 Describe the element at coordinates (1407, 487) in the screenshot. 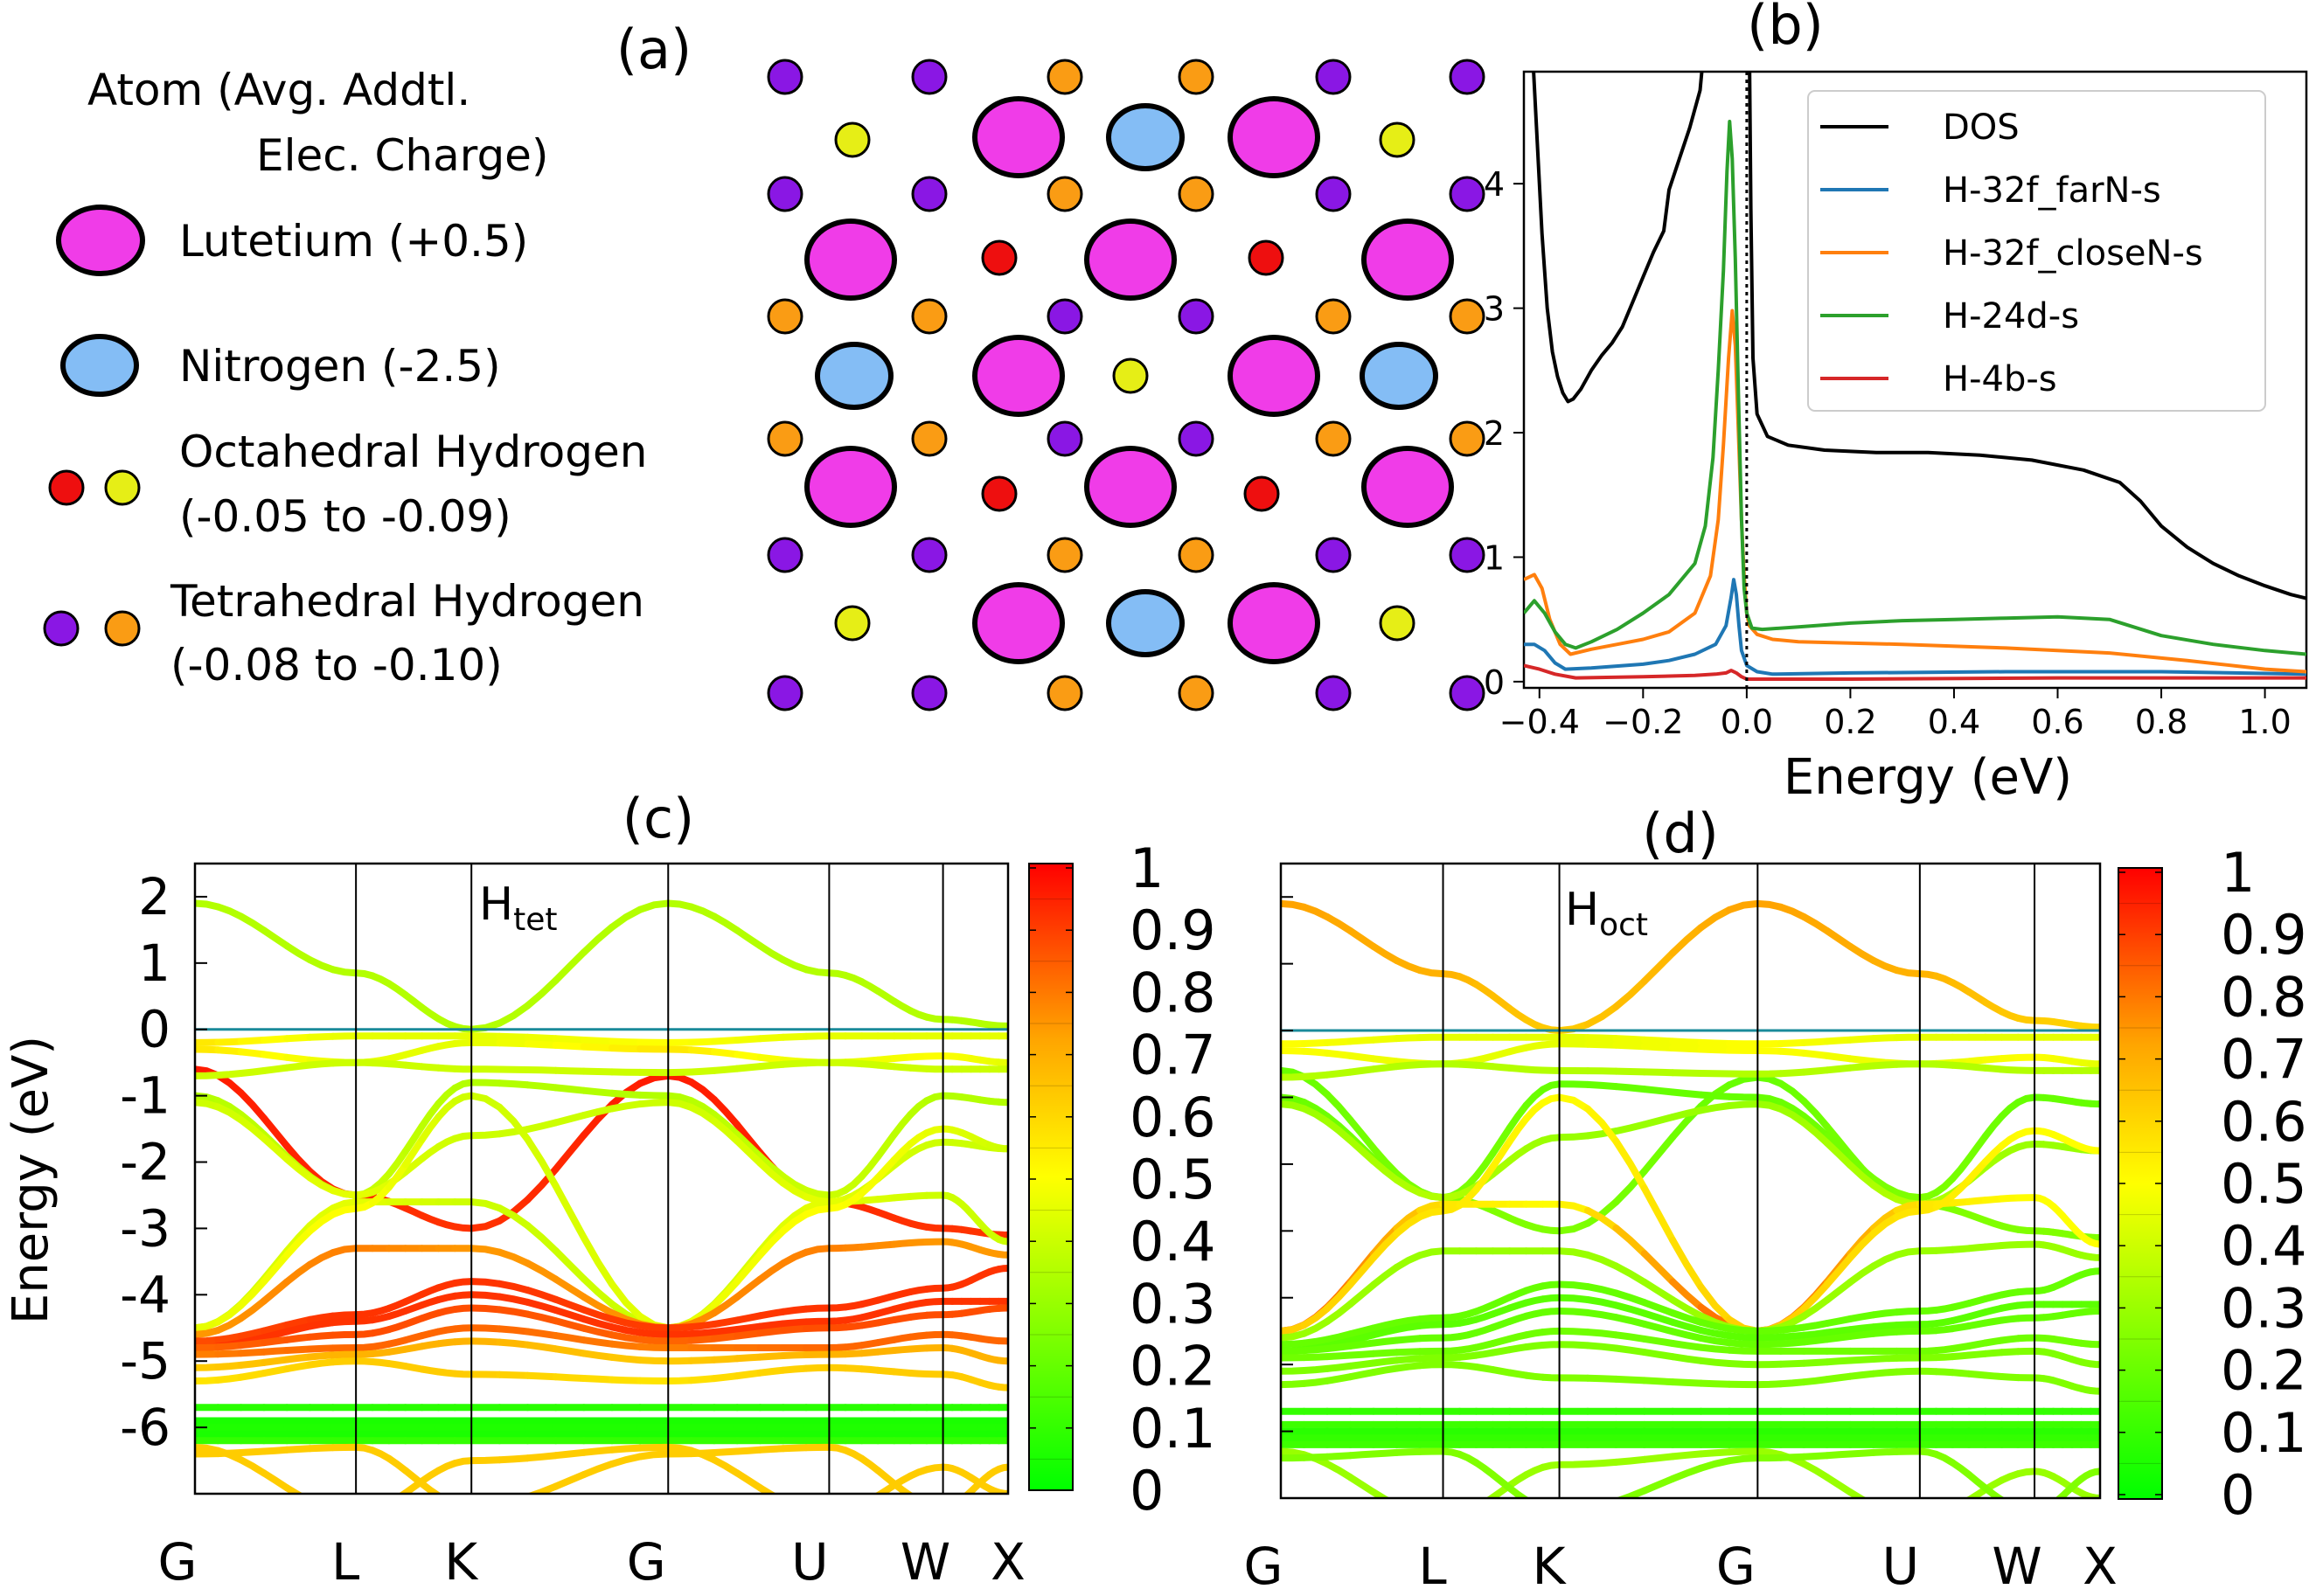

I see `lutetium-atom` at that location.